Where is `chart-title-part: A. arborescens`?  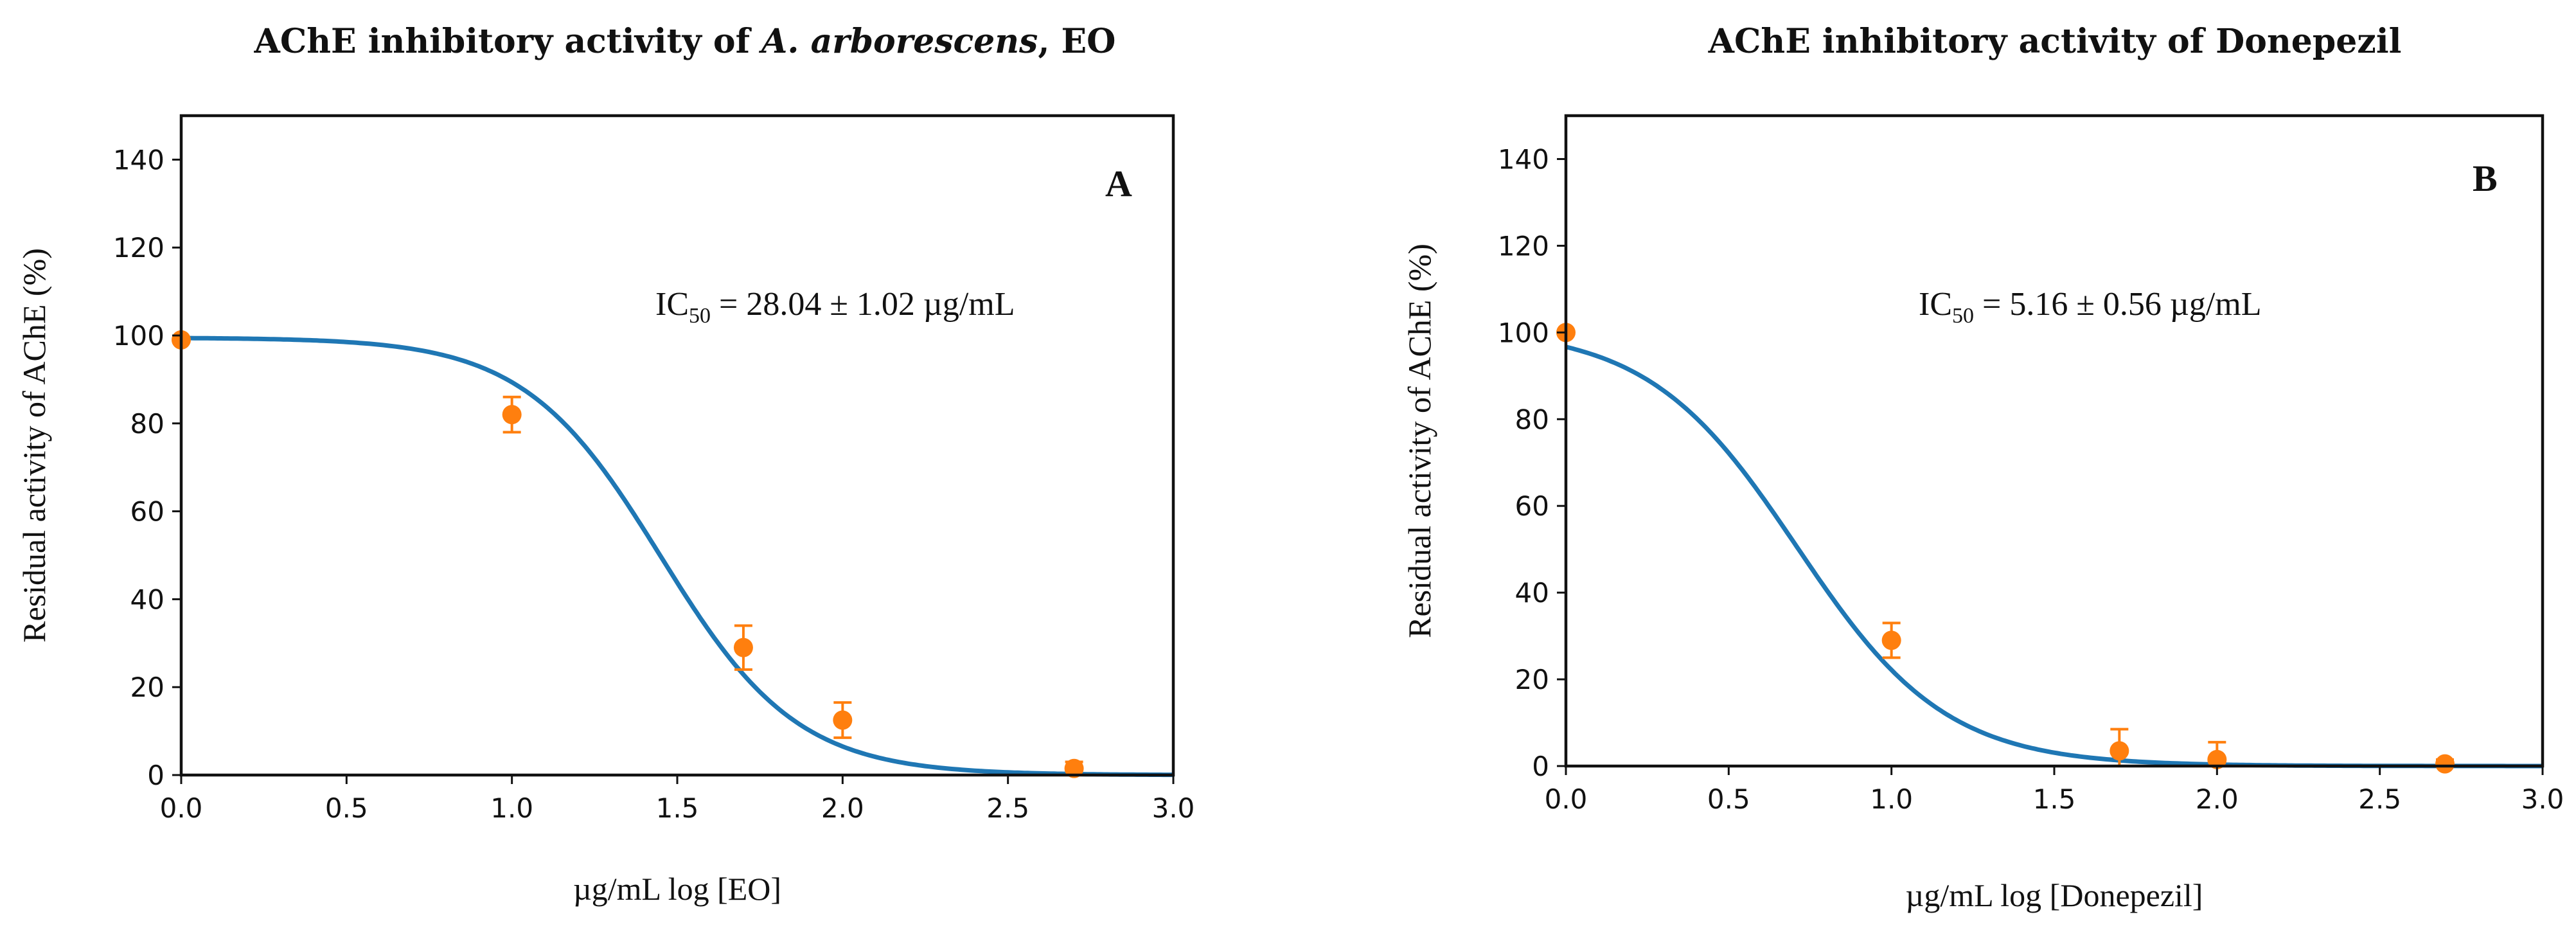 chart-title-part: A. arborescens is located at coordinates (898, 41).